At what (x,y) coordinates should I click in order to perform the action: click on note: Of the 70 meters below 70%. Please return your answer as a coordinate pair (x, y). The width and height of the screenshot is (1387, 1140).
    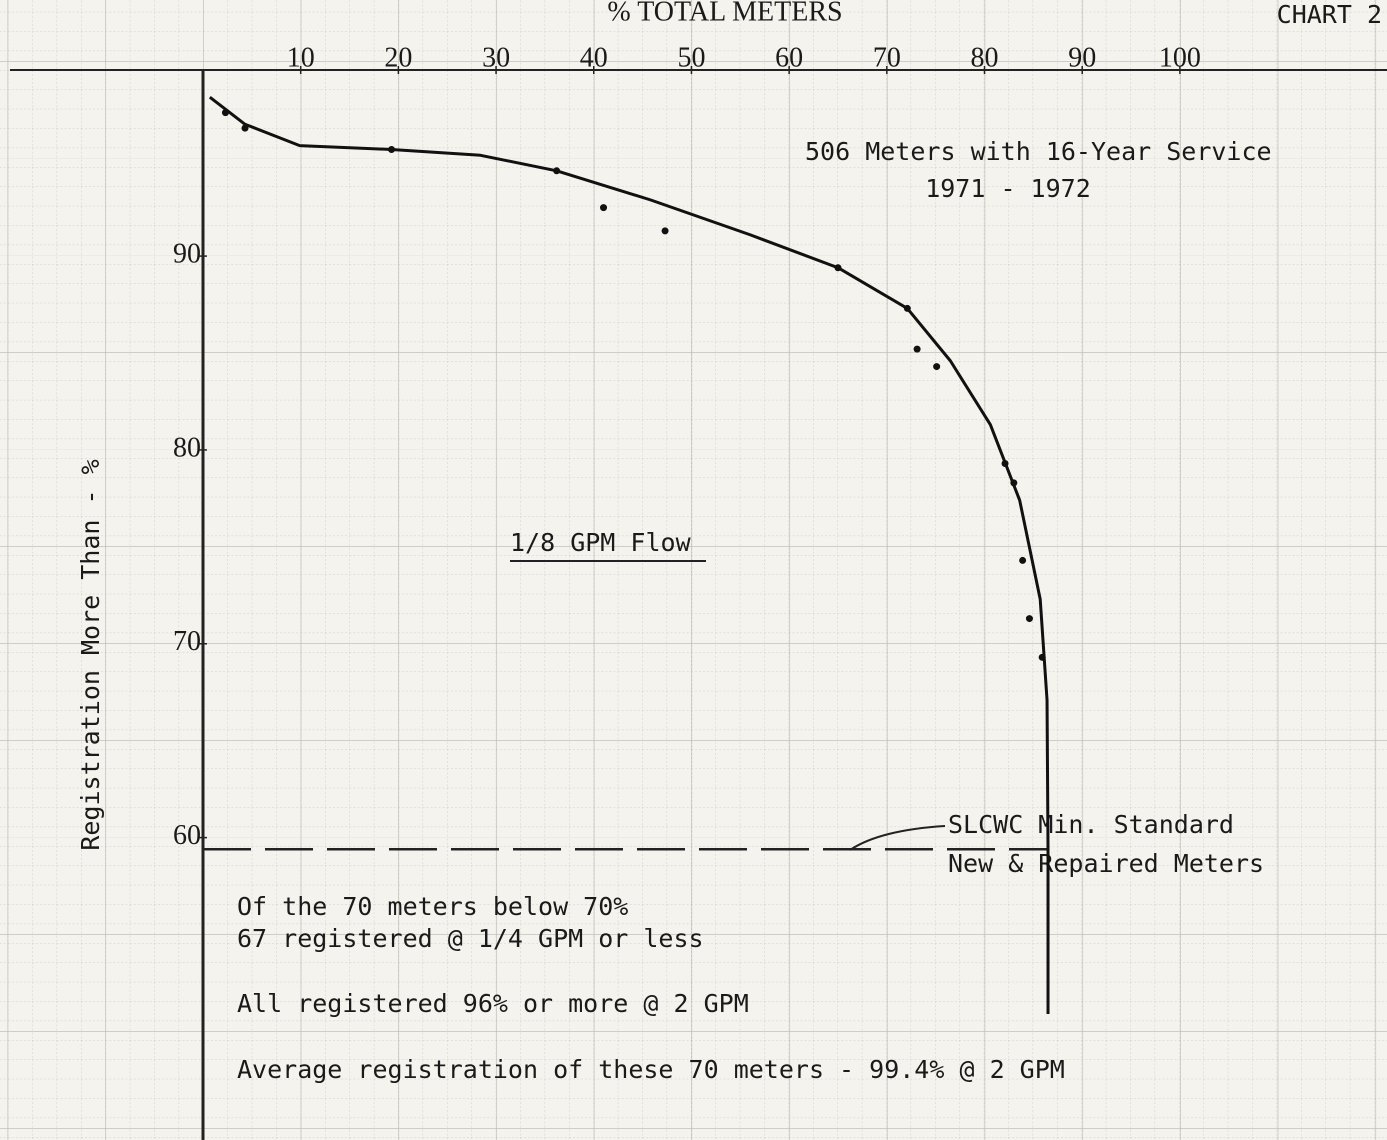
    Looking at the image, I should click on (432, 906).